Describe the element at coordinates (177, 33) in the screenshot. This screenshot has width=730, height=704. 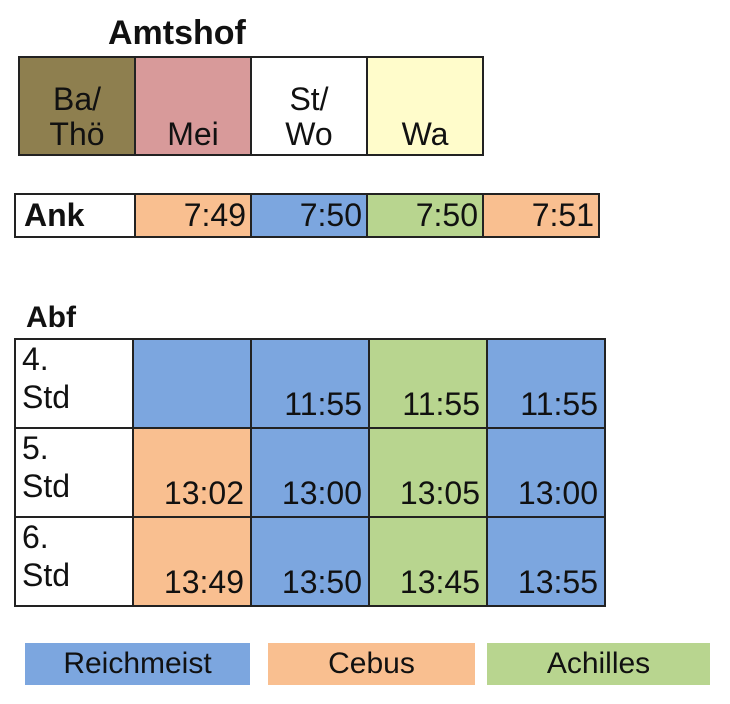
I see `amtshof-title: Amtshof` at that location.